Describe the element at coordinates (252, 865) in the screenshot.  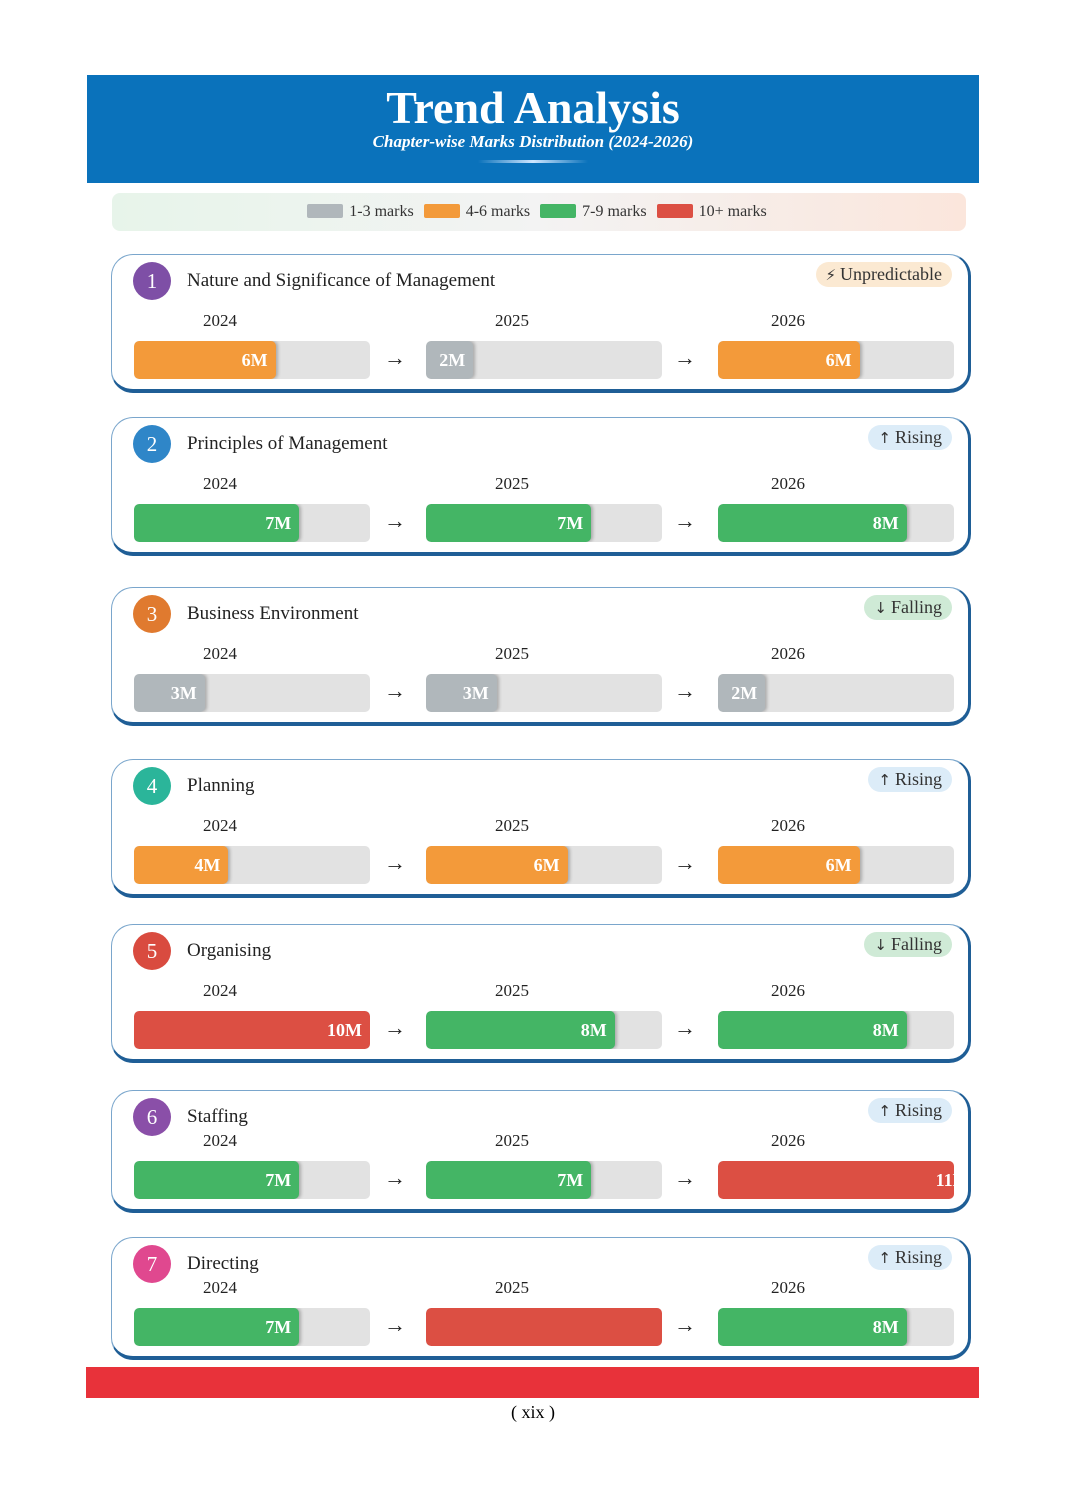
I see `bar-track: 4M` at that location.